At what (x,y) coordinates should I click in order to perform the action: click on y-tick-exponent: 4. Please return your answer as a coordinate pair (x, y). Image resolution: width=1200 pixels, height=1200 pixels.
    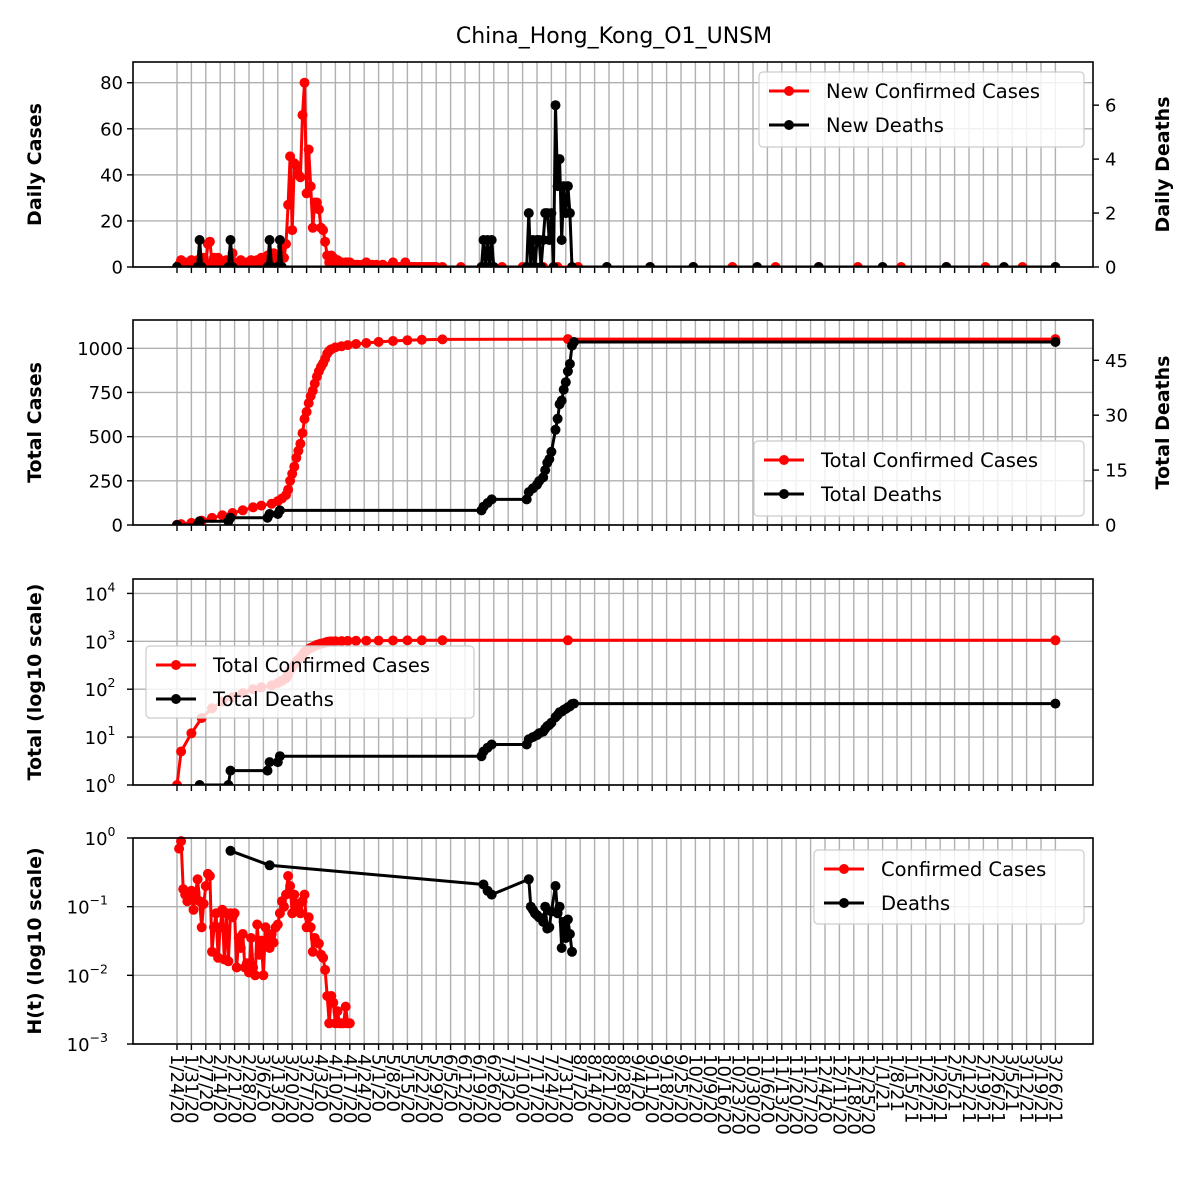
    Looking at the image, I should click on (112, 586).